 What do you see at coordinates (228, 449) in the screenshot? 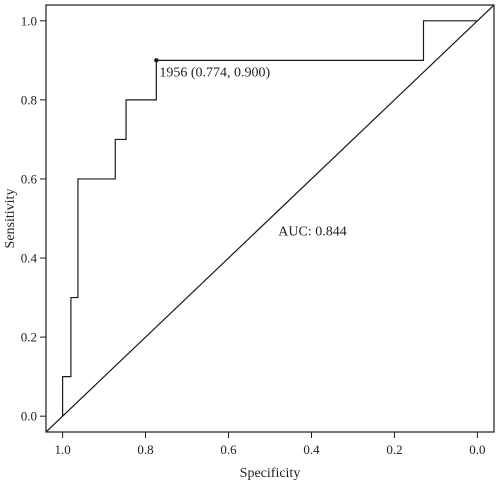
I see `x-tick-label: 0.6` at bounding box center [228, 449].